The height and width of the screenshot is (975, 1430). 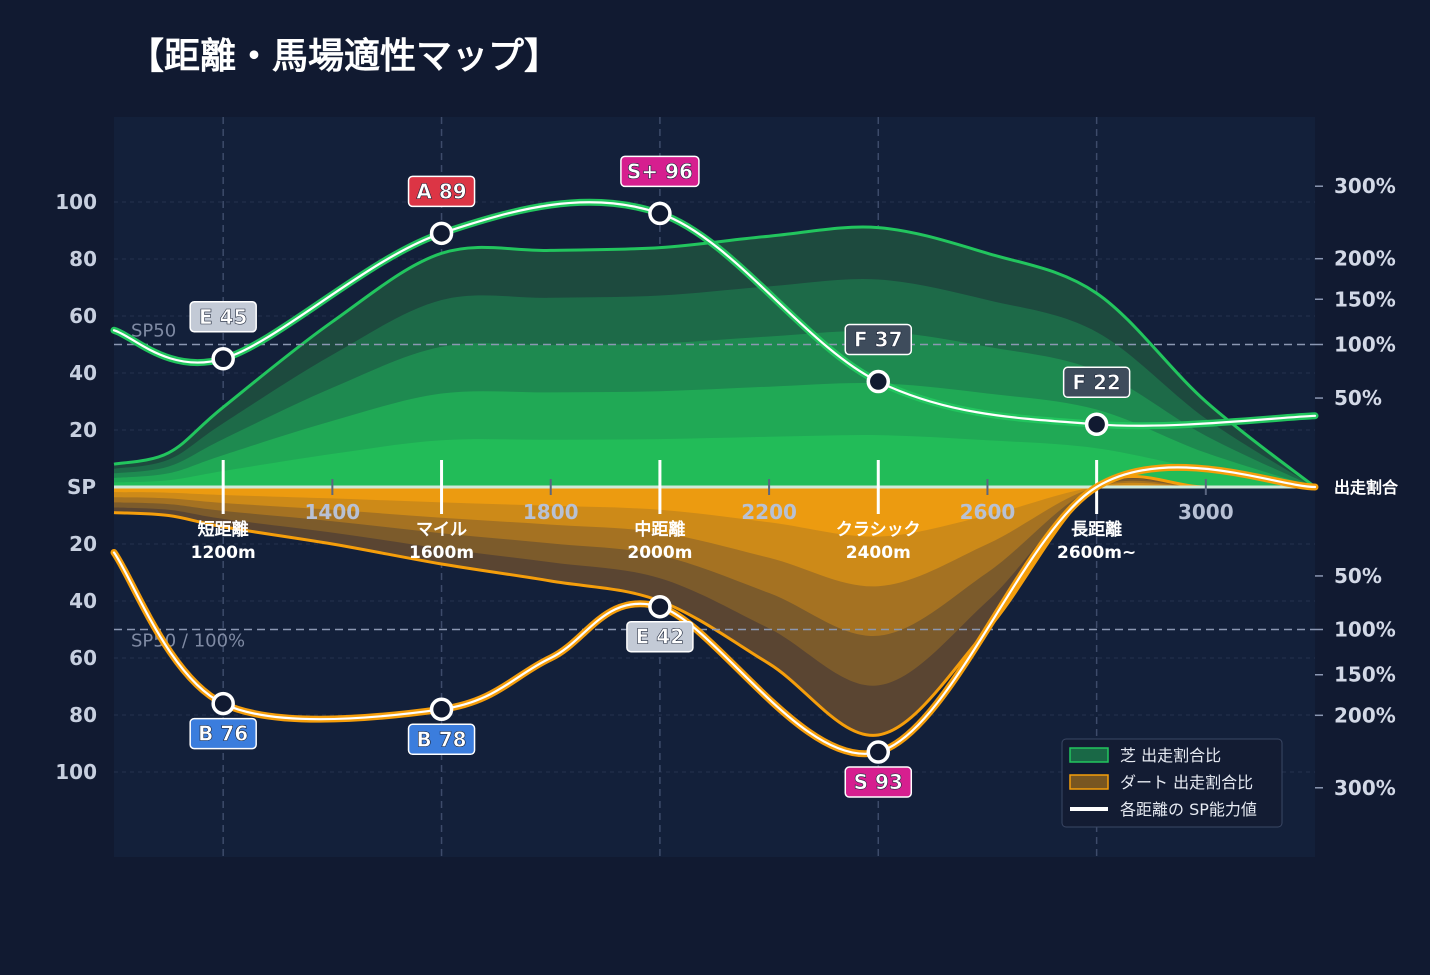 I want to click on left-axis-lower-tick-20: 20, so click(x=83, y=544).